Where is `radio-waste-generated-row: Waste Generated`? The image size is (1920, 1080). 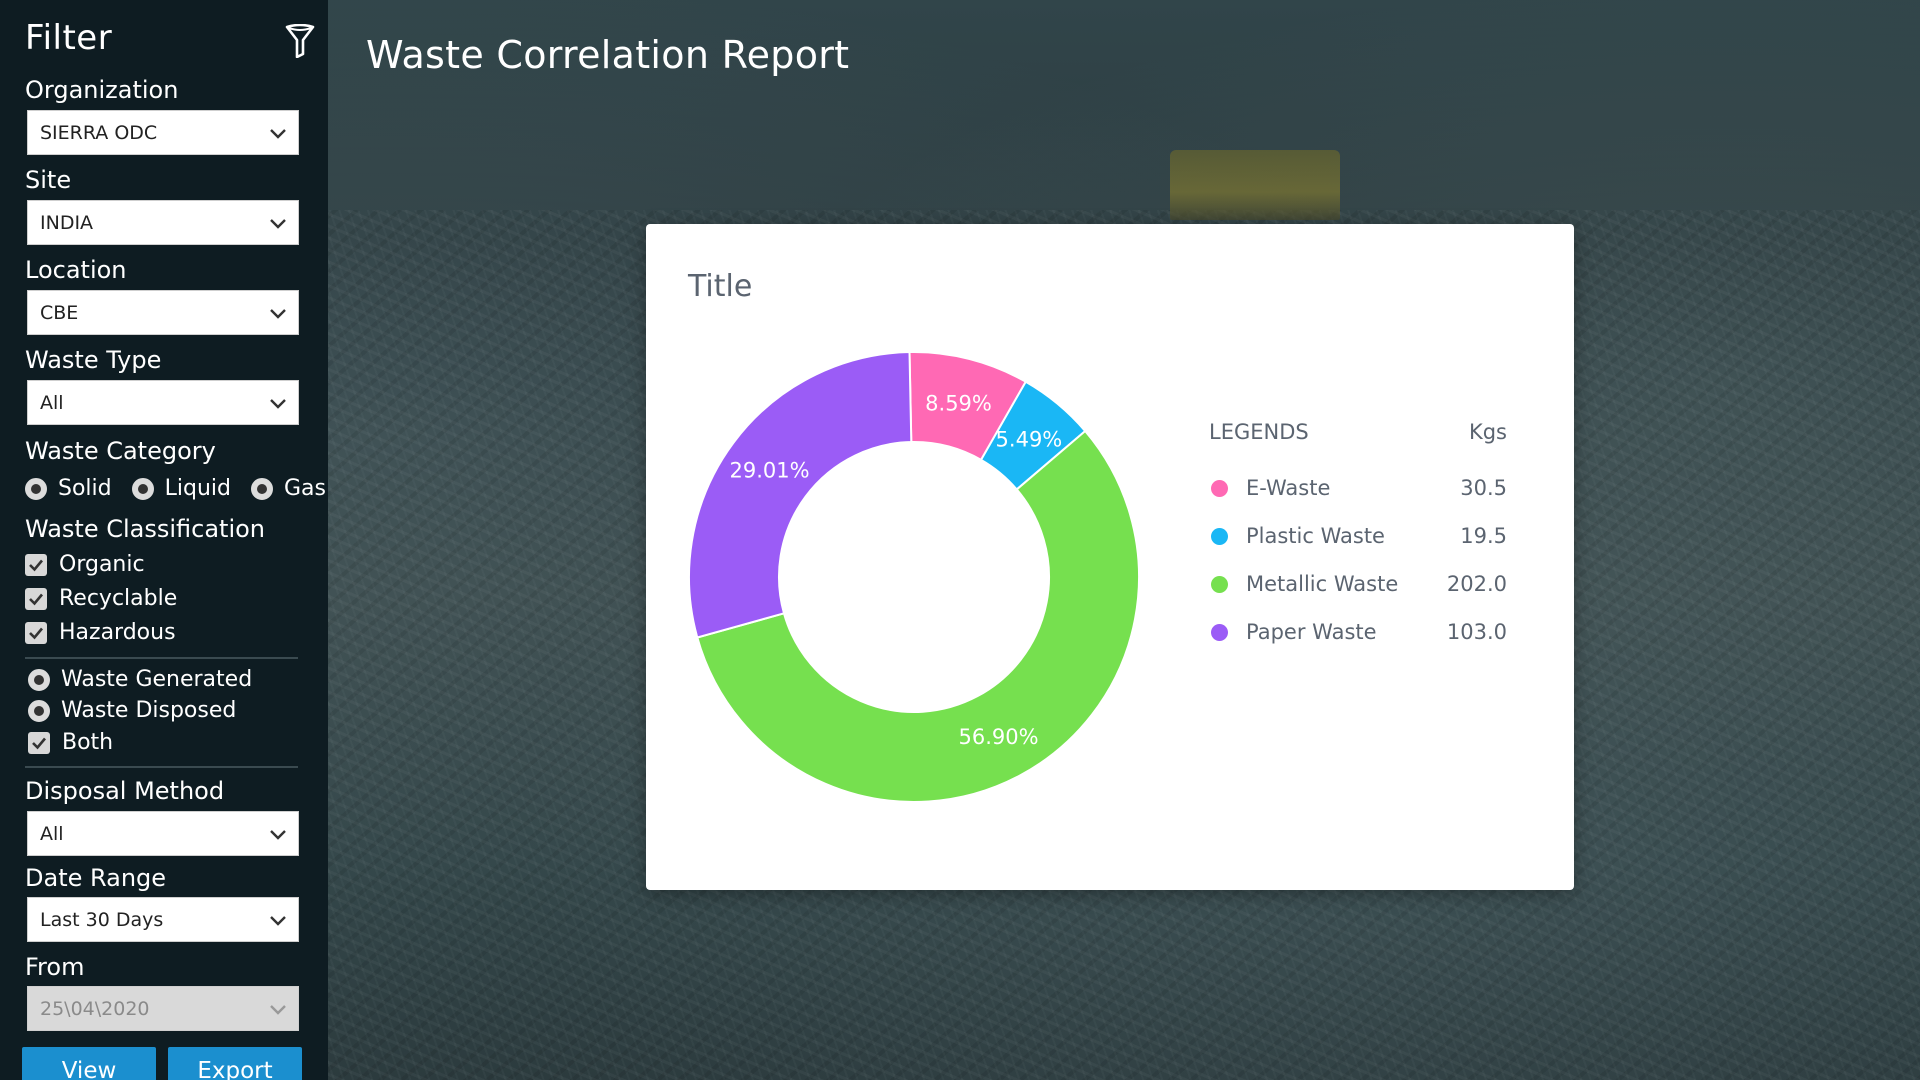
radio-waste-generated-row: Waste Generated is located at coordinates (138, 679).